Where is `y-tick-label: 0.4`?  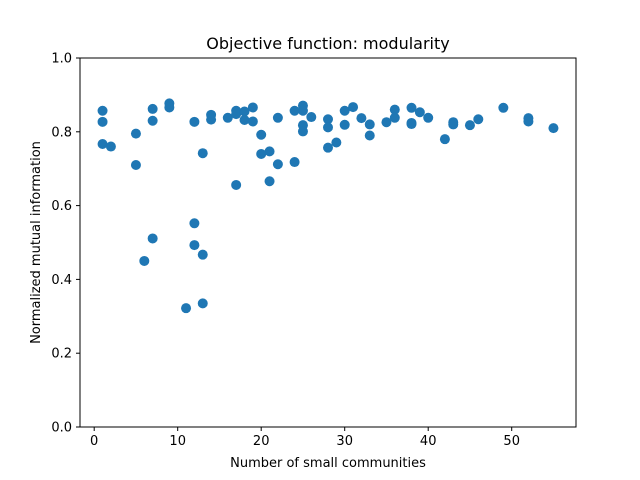
y-tick-label: 0.4 is located at coordinates (61, 280).